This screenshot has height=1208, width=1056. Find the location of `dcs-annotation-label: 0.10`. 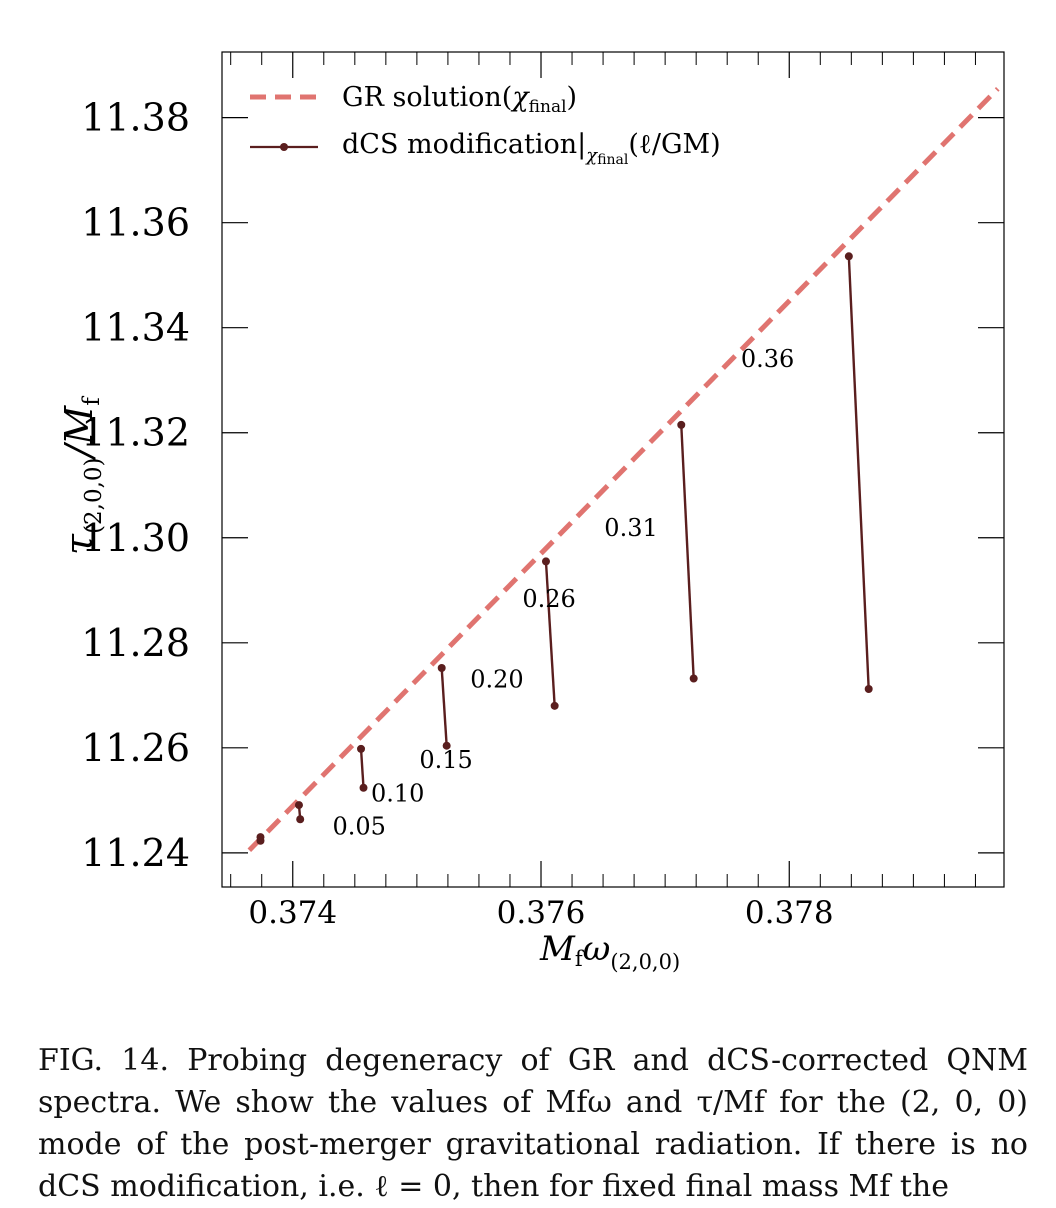

dcs-annotation-label: 0.10 is located at coordinates (397, 793).